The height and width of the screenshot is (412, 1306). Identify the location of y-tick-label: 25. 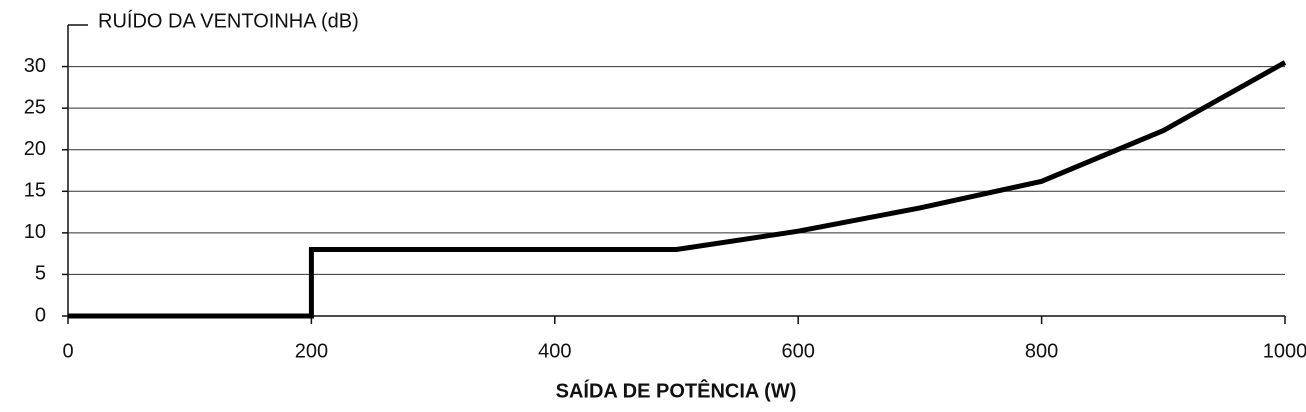
(35, 107).